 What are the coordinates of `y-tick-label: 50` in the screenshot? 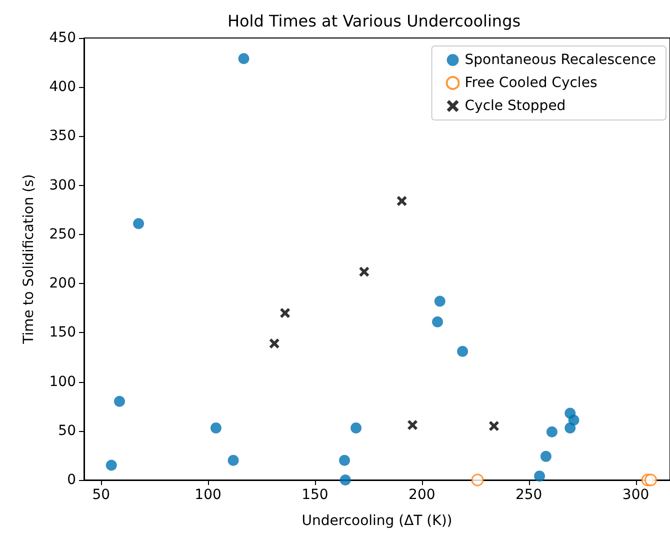 It's located at (67, 430).